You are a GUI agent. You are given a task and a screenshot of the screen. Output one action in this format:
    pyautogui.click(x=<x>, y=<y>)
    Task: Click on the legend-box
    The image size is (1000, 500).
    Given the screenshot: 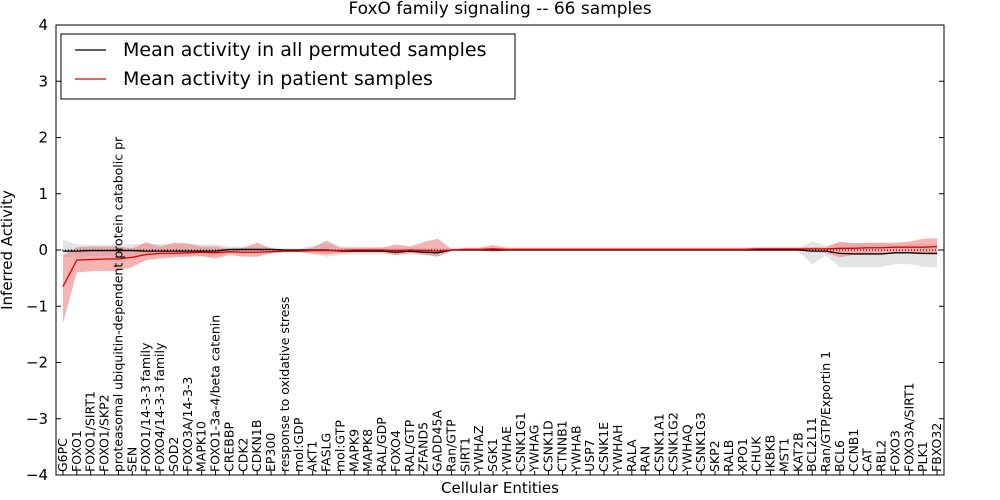 What is the action you would take?
    pyautogui.click(x=288, y=66)
    